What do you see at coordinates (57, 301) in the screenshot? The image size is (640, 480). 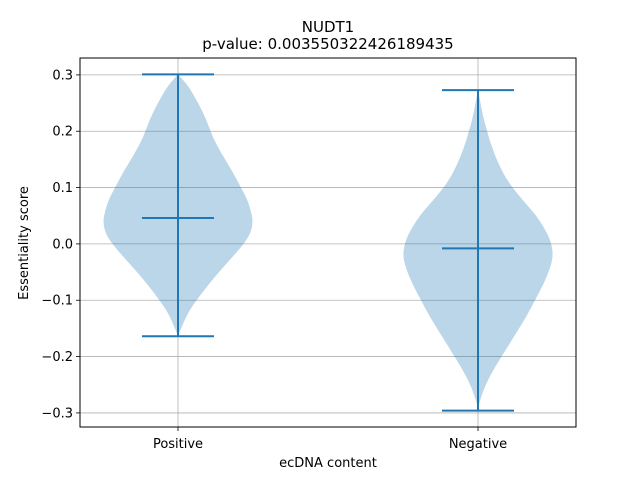 I see `y-tick-label: −0.1` at bounding box center [57, 301].